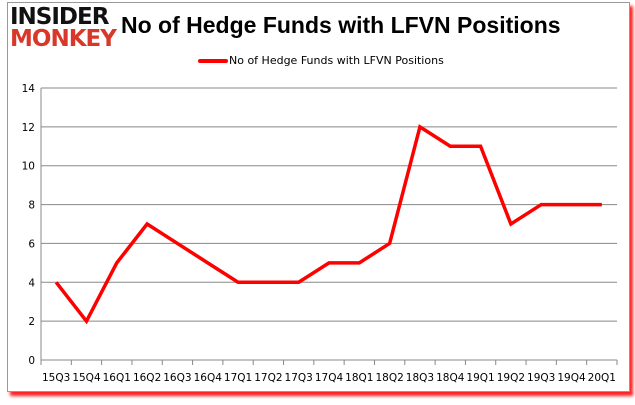 This screenshot has height=405, width=635. Describe the element at coordinates (59, 17) in the screenshot. I see `logo-line1: INSIDER` at that location.